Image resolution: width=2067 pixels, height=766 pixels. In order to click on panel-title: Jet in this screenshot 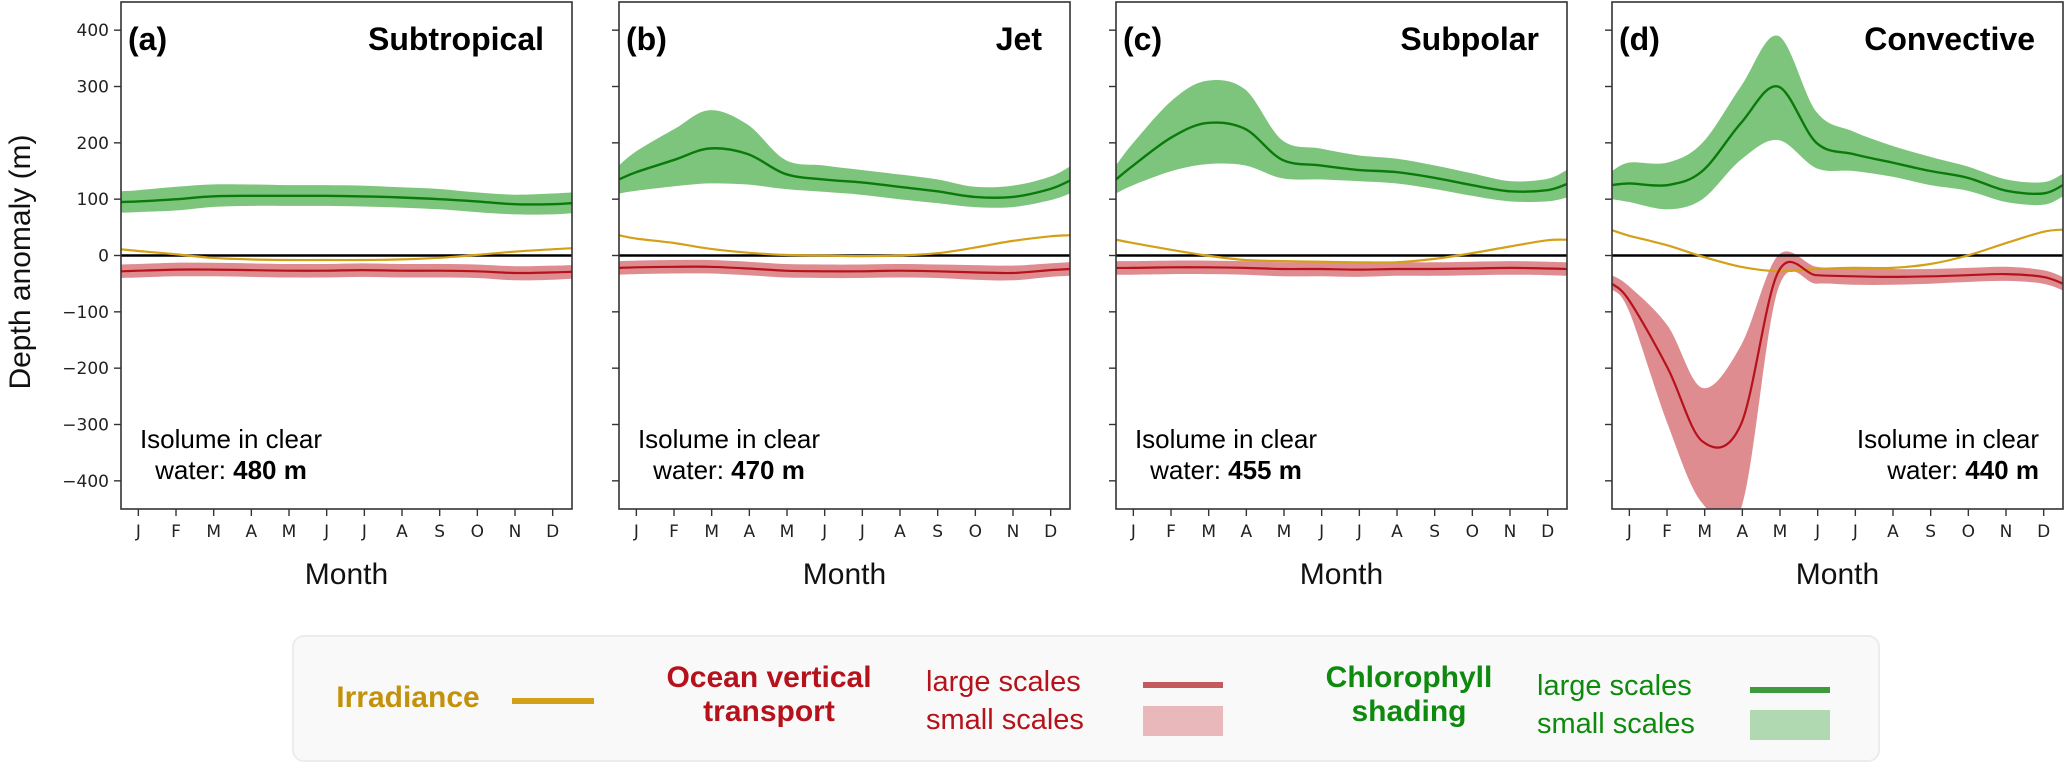, I will do `click(1019, 39)`.